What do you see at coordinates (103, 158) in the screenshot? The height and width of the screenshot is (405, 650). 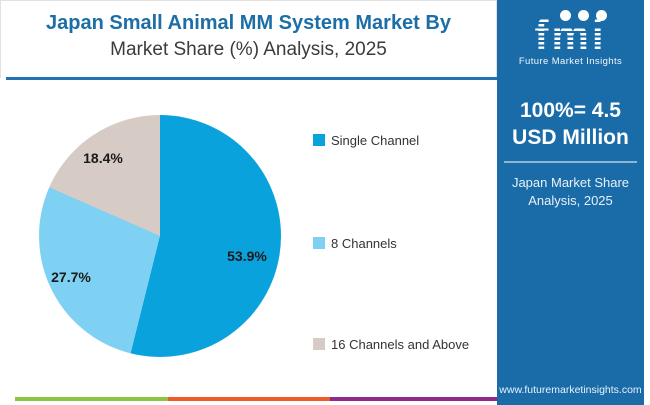 I see `pie-slice-label-16-channels: 18.4%` at bounding box center [103, 158].